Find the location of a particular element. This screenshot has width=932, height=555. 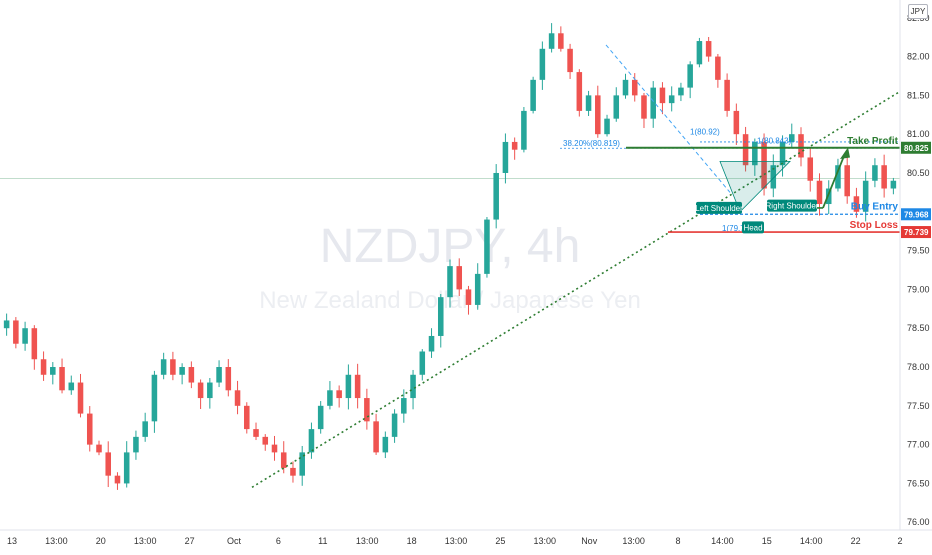

buy-entry-price-tag-bg is located at coordinates (916, 214).